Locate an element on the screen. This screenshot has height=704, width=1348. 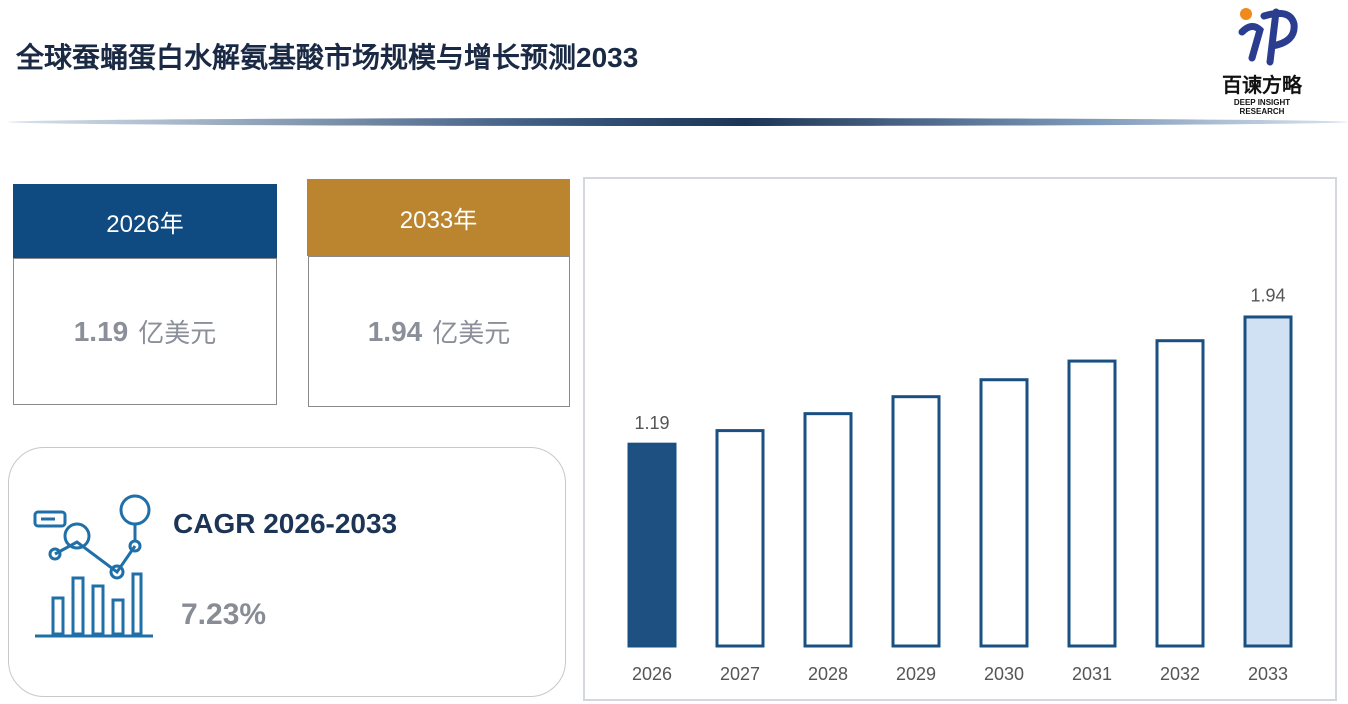
x-tick-label: 2029 is located at coordinates (916, 674).